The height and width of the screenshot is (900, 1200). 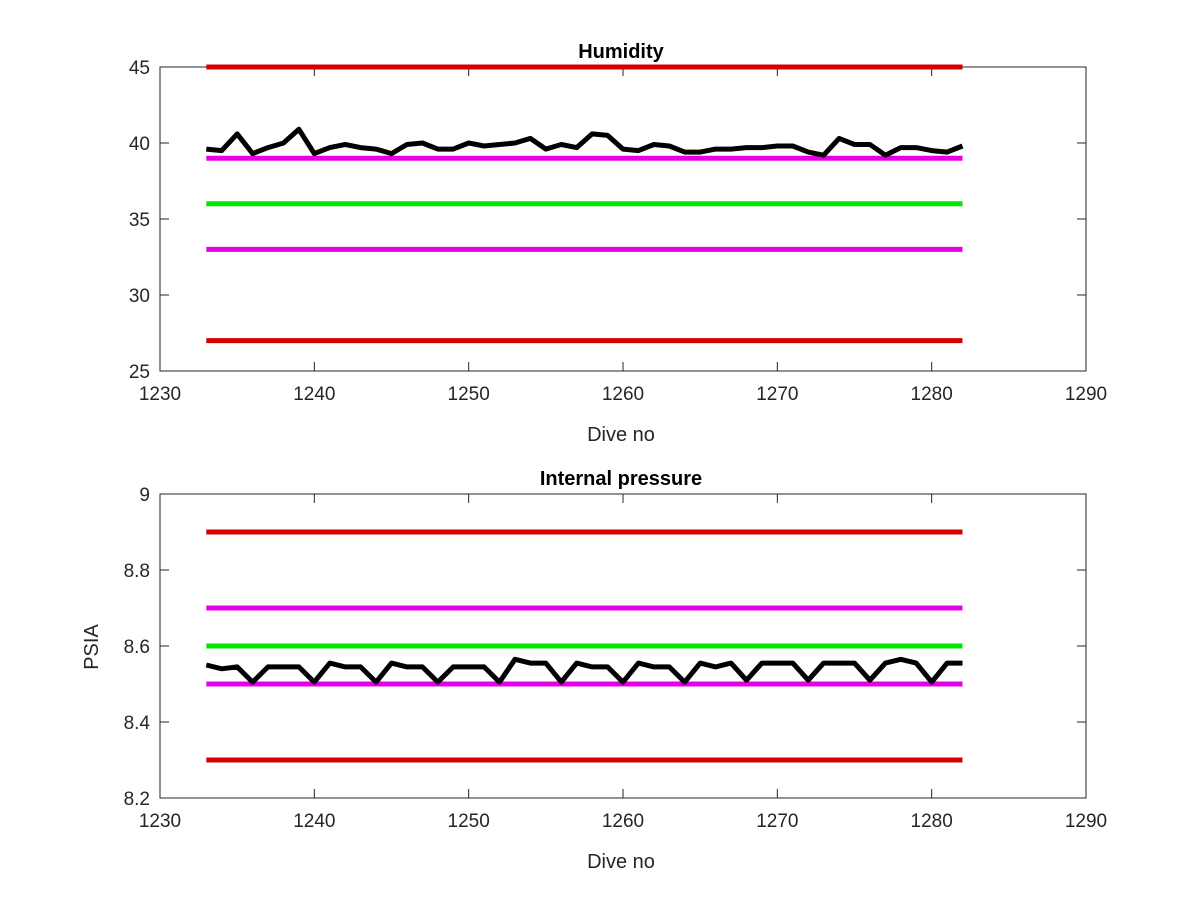 What do you see at coordinates (139, 220) in the screenshot?
I see `humidity-y-tick-label: 35` at bounding box center [139, 220].